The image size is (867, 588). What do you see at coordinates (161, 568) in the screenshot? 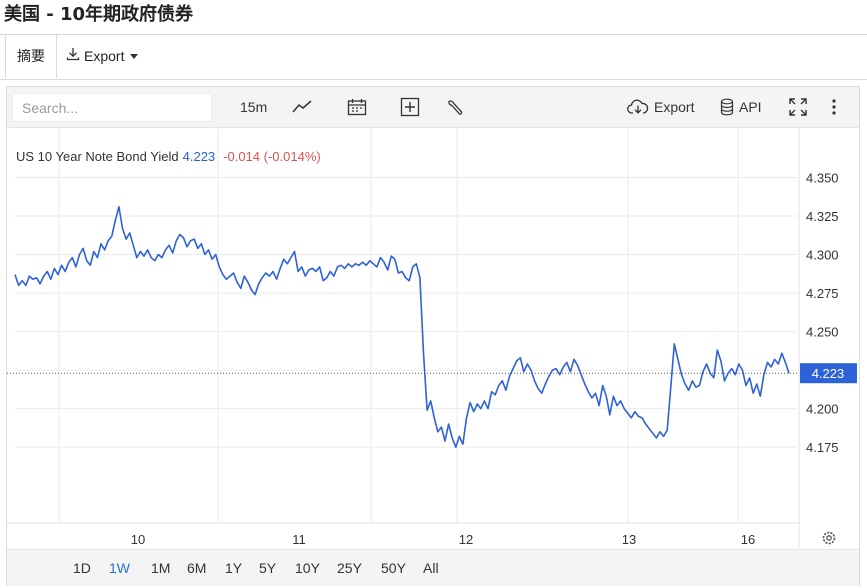
I see `range-button-1m: 1M` at bounding box center [161, 568].